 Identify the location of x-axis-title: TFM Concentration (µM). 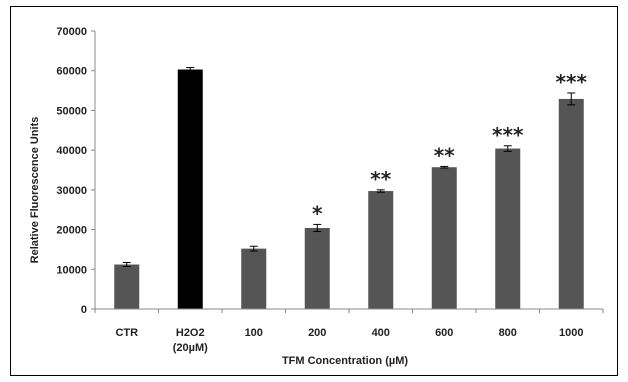
(345, 361).